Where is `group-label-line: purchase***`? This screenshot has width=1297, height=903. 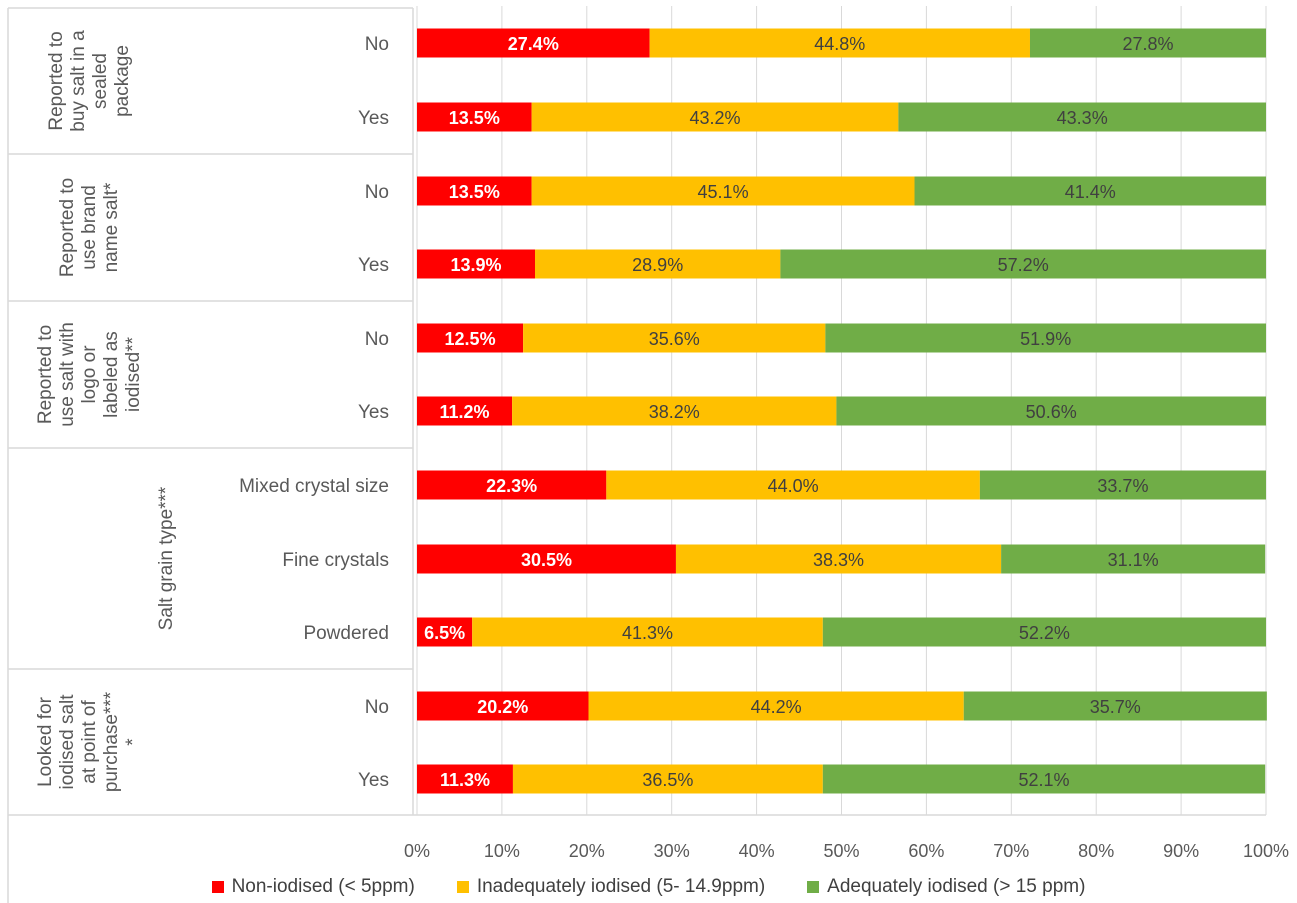
group-label-line: purchase*** is located at coordinates (111, 741).